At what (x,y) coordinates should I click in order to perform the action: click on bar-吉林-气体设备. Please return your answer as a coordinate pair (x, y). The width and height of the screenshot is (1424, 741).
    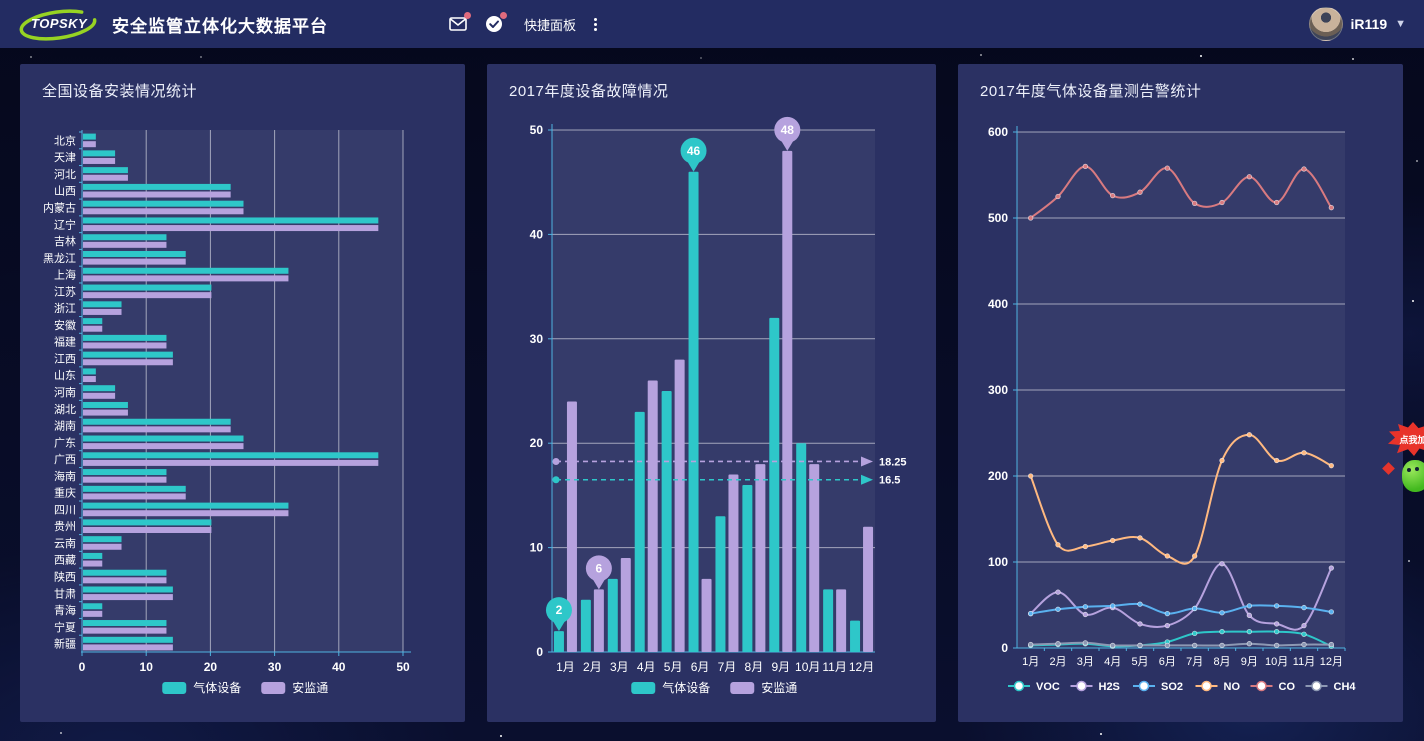
    Looking at the image, I should click on (125, 237).